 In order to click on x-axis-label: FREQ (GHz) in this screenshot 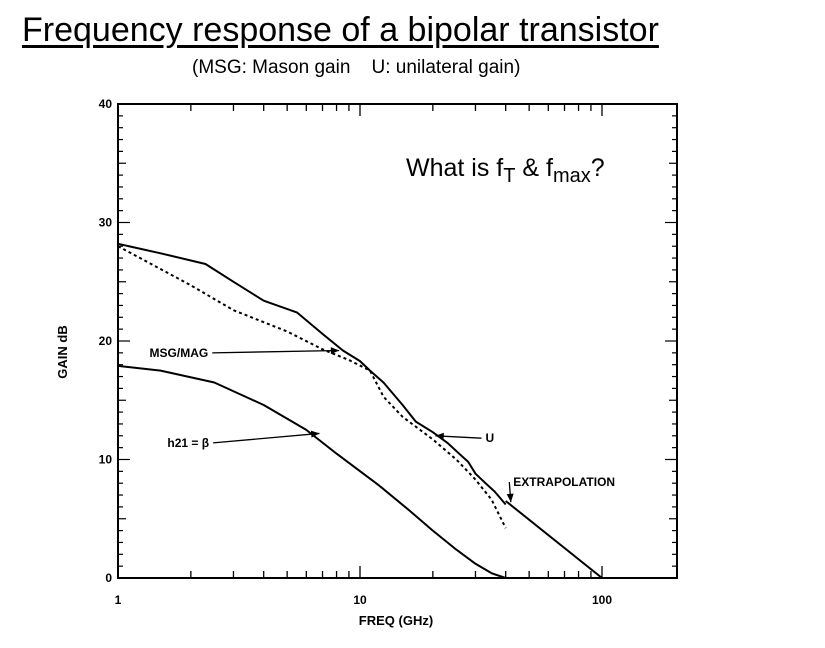, I will do `click(396, 620)`.